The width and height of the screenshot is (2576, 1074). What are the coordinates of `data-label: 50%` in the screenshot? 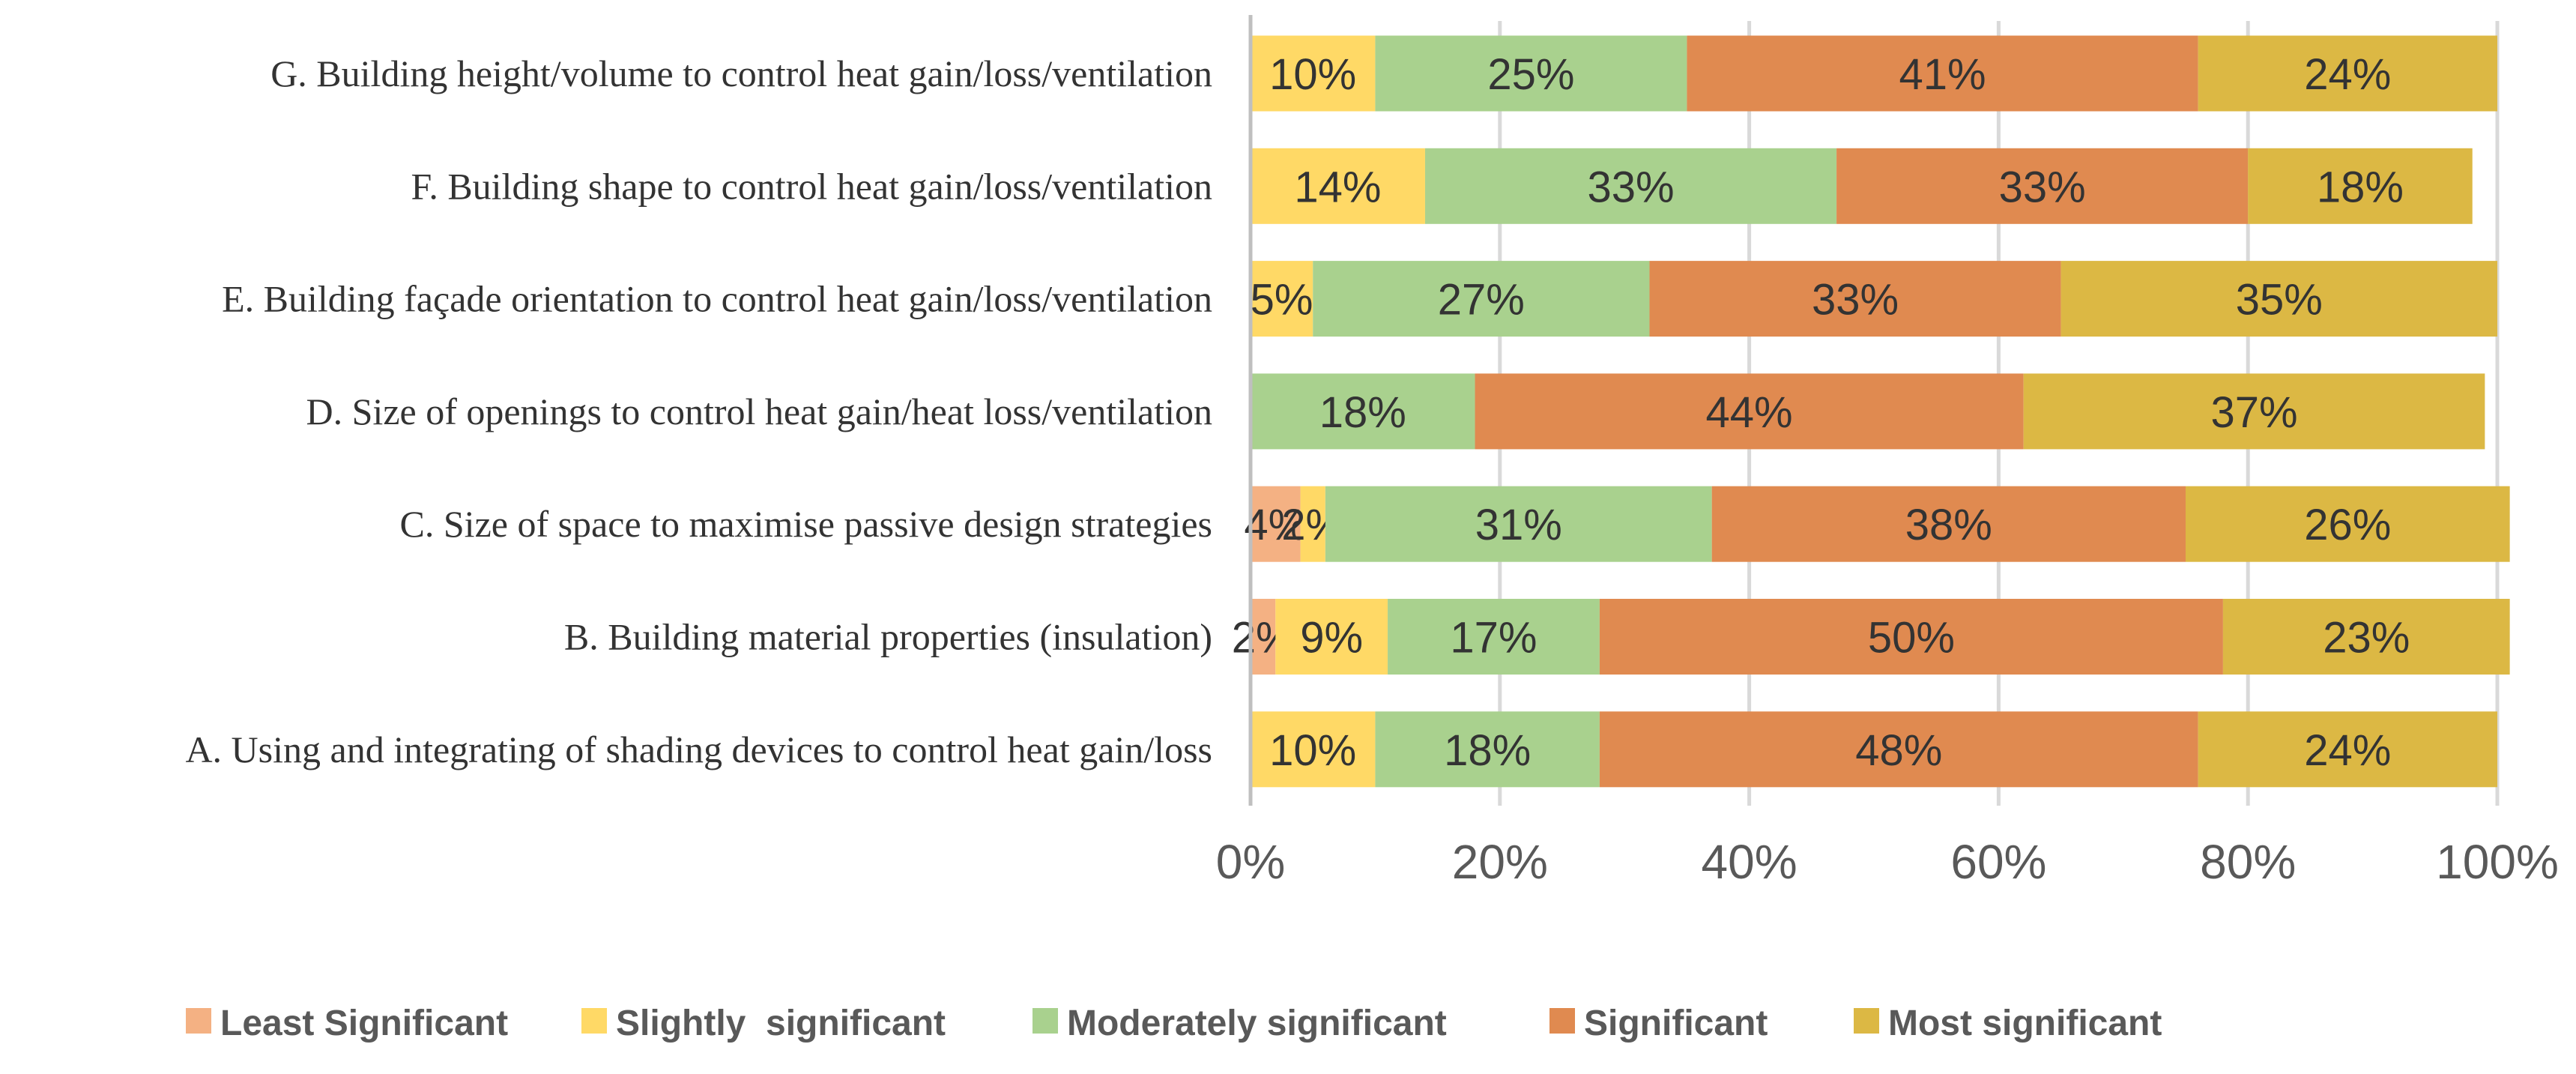 It's located at (1911, 639).